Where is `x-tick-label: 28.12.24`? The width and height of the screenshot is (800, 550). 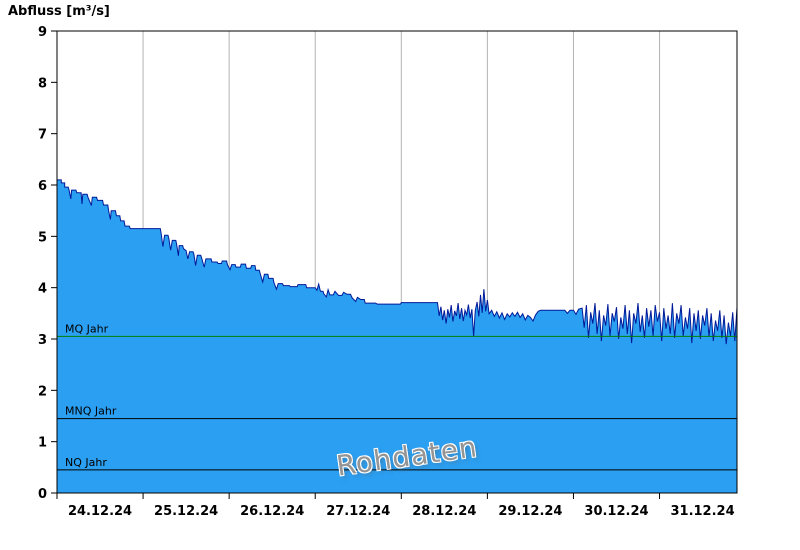 x-tick-label: 28.12.24 is located at coordinates (444, 511).